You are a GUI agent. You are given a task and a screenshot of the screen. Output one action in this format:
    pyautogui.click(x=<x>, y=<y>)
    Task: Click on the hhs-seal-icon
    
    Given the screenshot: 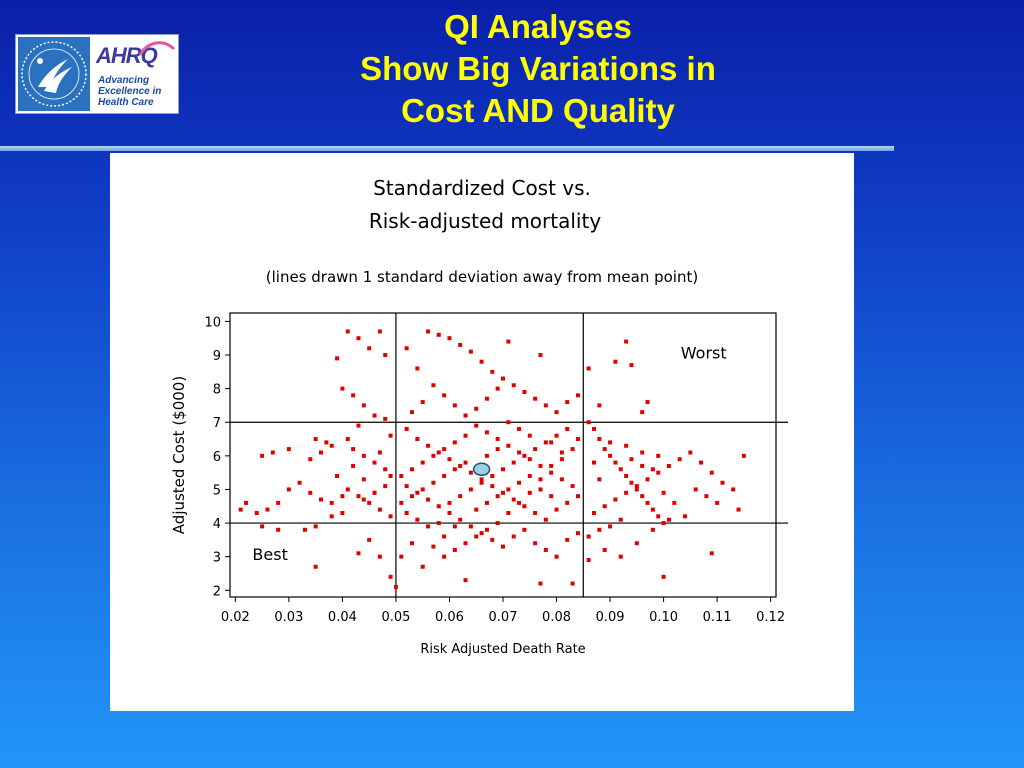 What is the action you would take?
    pyautogui.click(x=54, y=74)
    